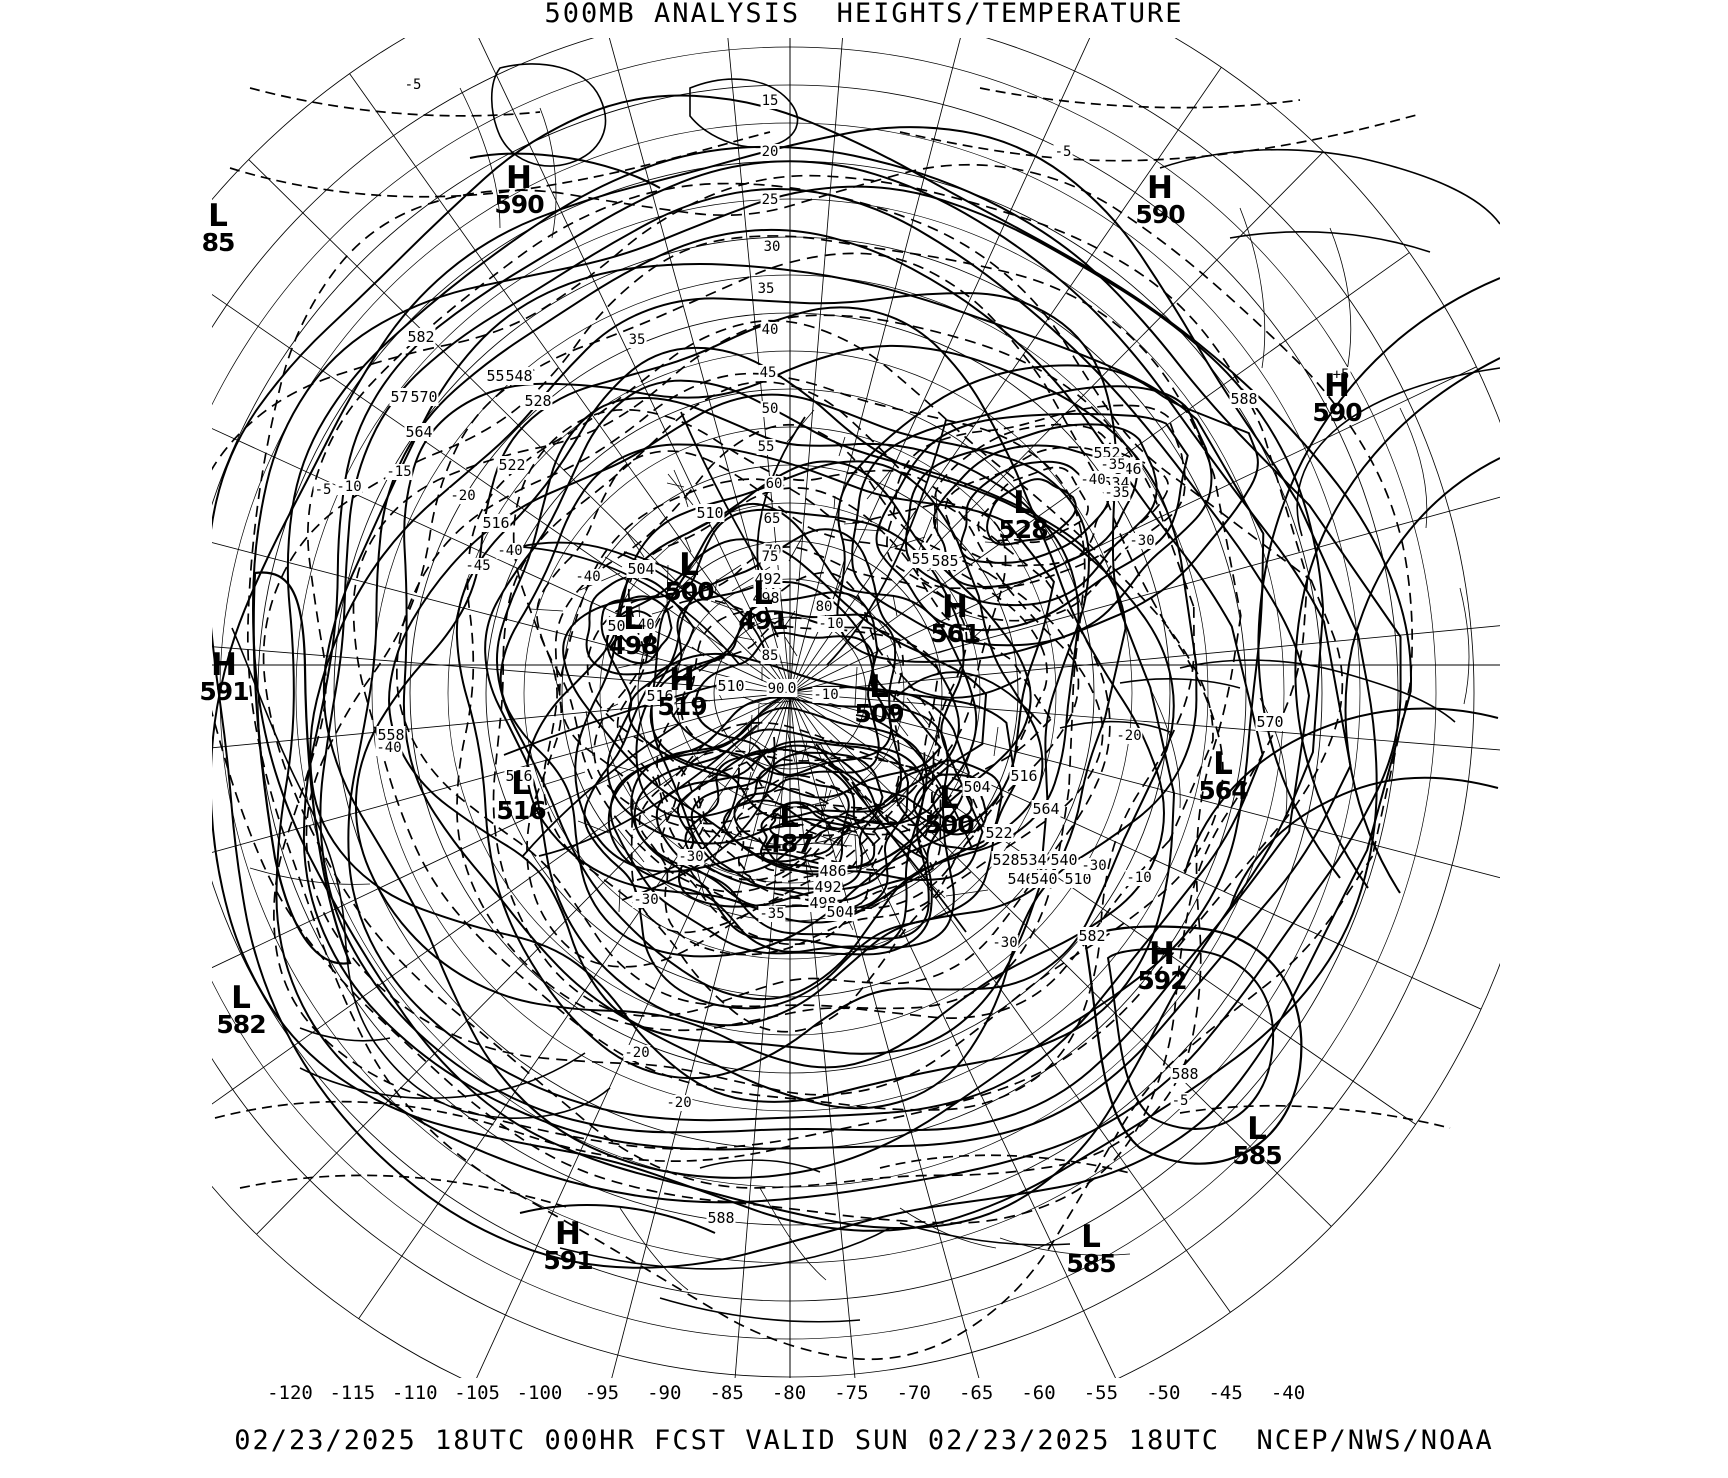 The height and width of the screenshot is (1478, 1728). What do you see at coordinates (1162, 981) in the screenshot?
I see `center-value: 592` at bounding box center [1162, 981].